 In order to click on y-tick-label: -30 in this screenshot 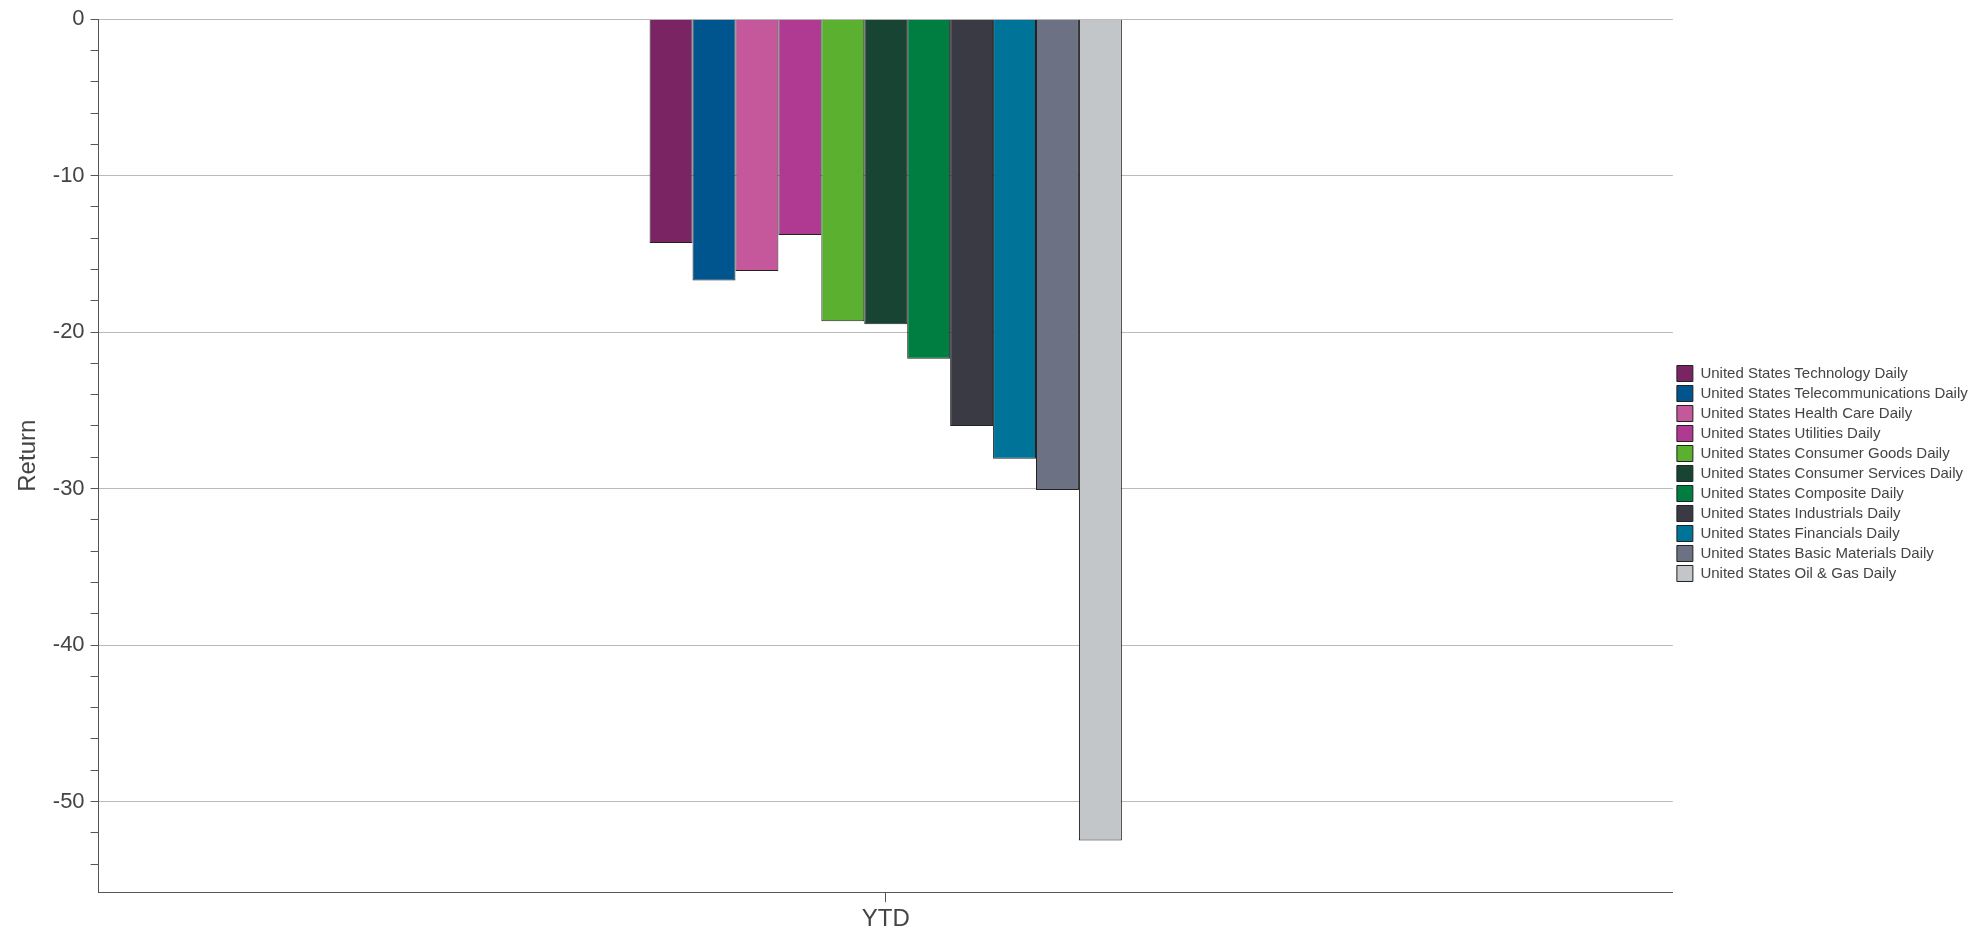, I will do `click(68, 487)`.